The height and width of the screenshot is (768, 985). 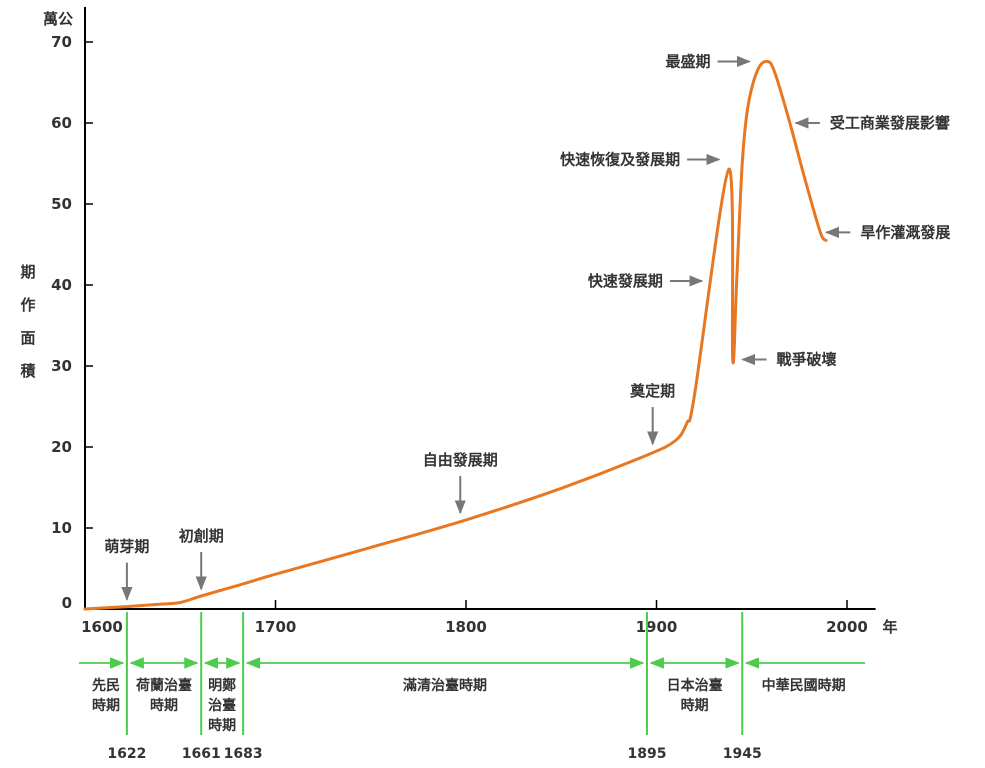 I want to click on annotation-3-label: 奠定期, so click(x=652, y=391).